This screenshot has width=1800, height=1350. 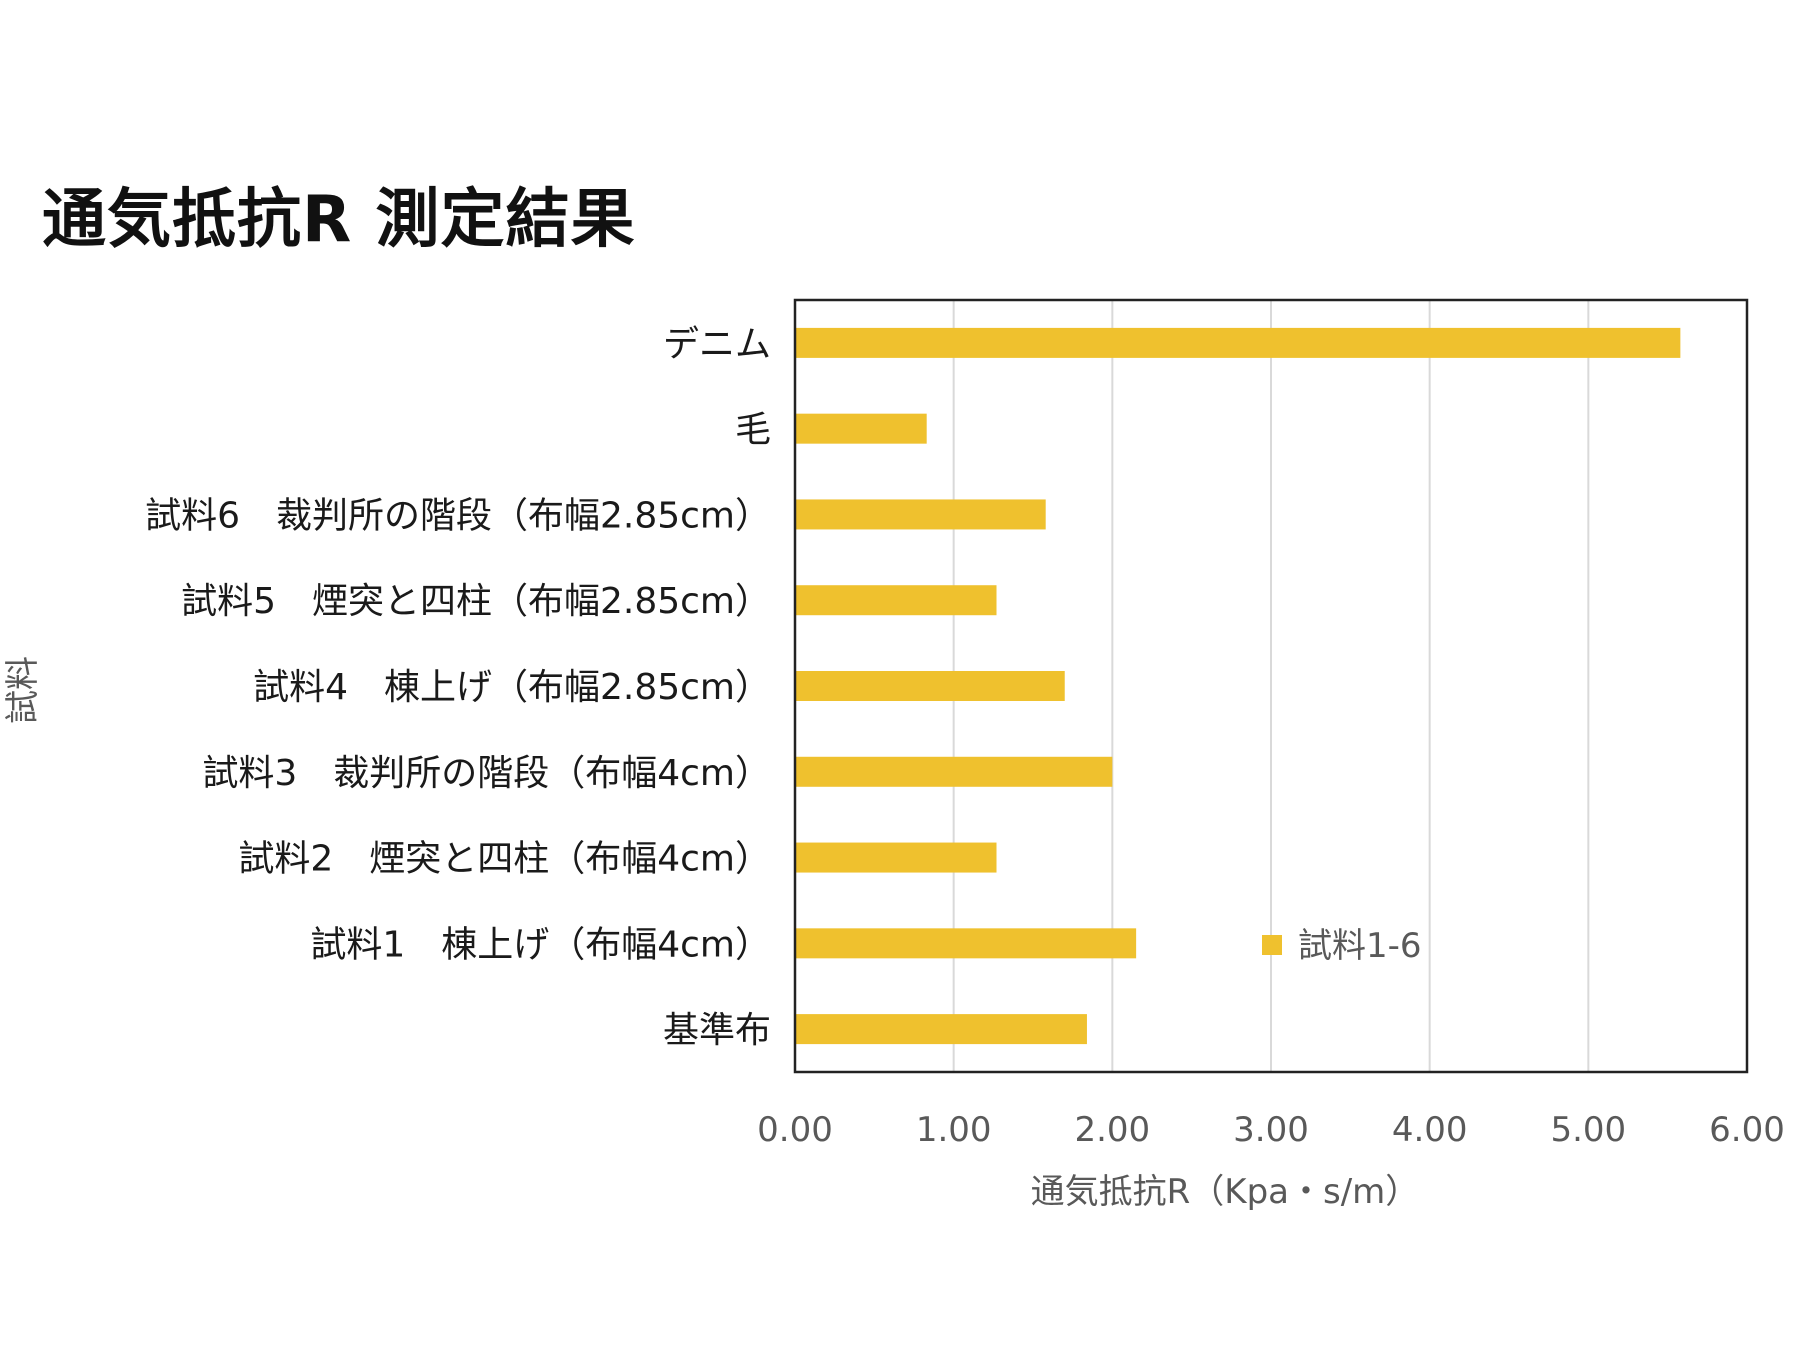 I want to click on legend-label: 試料1-6, so click(x=1360, y=946).